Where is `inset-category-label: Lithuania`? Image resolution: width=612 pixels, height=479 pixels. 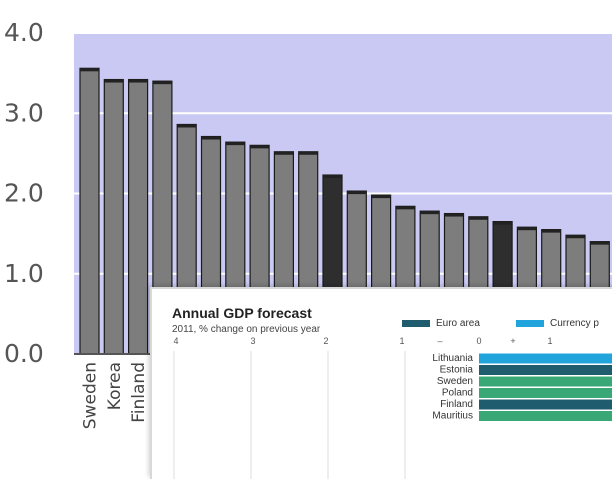
inset-category-label: Lithuania is located at coordinates (452, 358).